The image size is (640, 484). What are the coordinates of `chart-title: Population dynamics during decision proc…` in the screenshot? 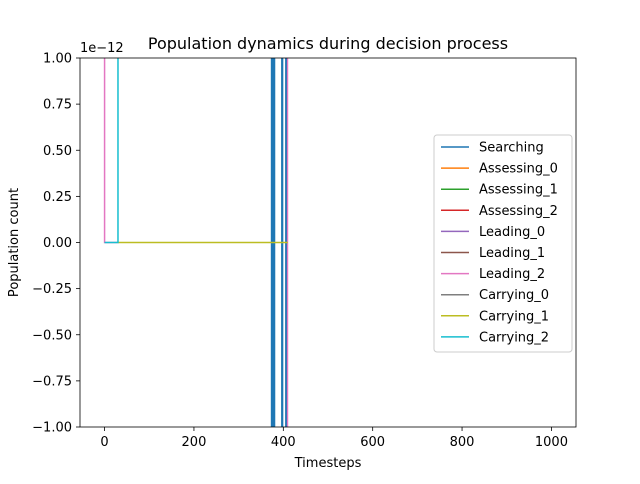 It's located at (328, 43).